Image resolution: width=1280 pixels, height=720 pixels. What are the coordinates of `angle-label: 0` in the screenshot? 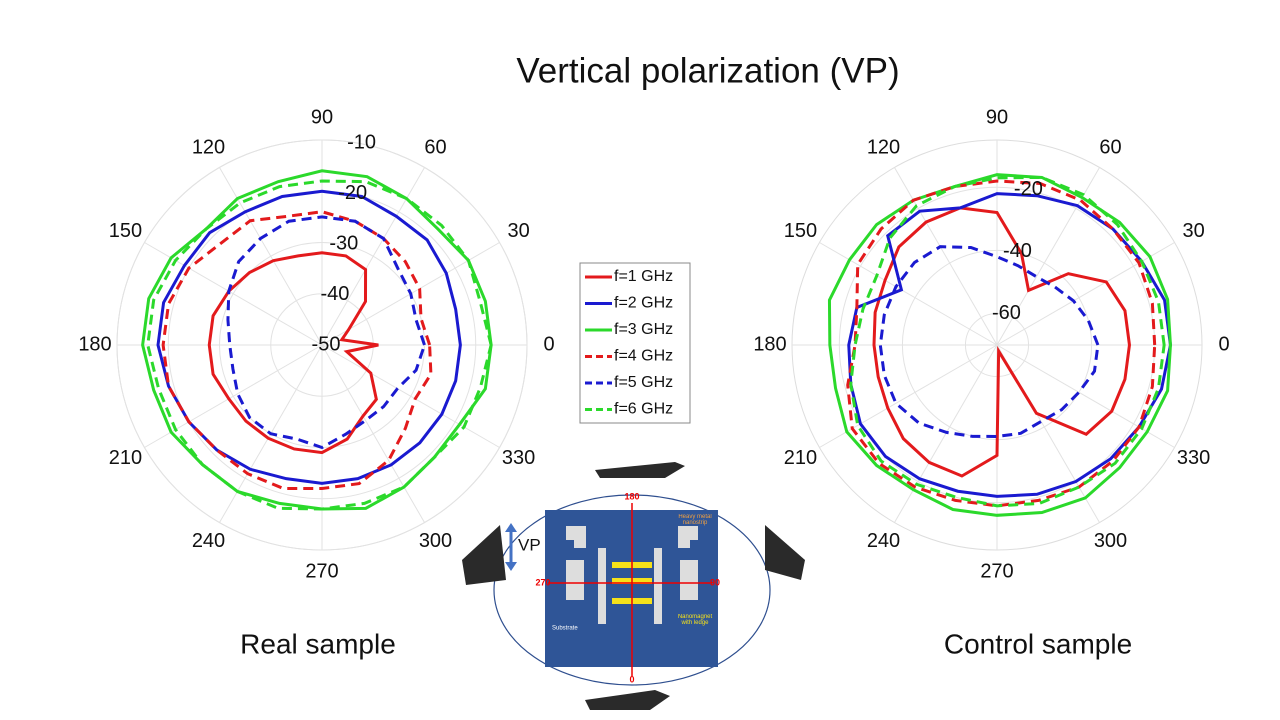 It's located at (631, 679).